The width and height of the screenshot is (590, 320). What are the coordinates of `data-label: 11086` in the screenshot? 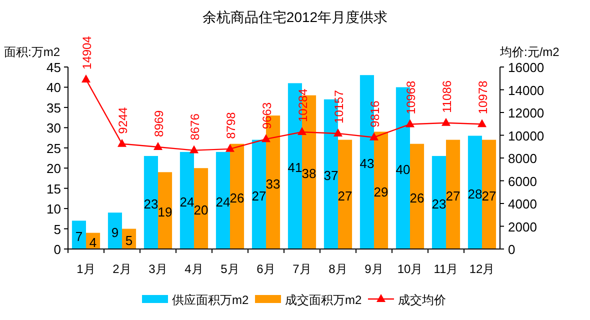 It's located at (447, 96).